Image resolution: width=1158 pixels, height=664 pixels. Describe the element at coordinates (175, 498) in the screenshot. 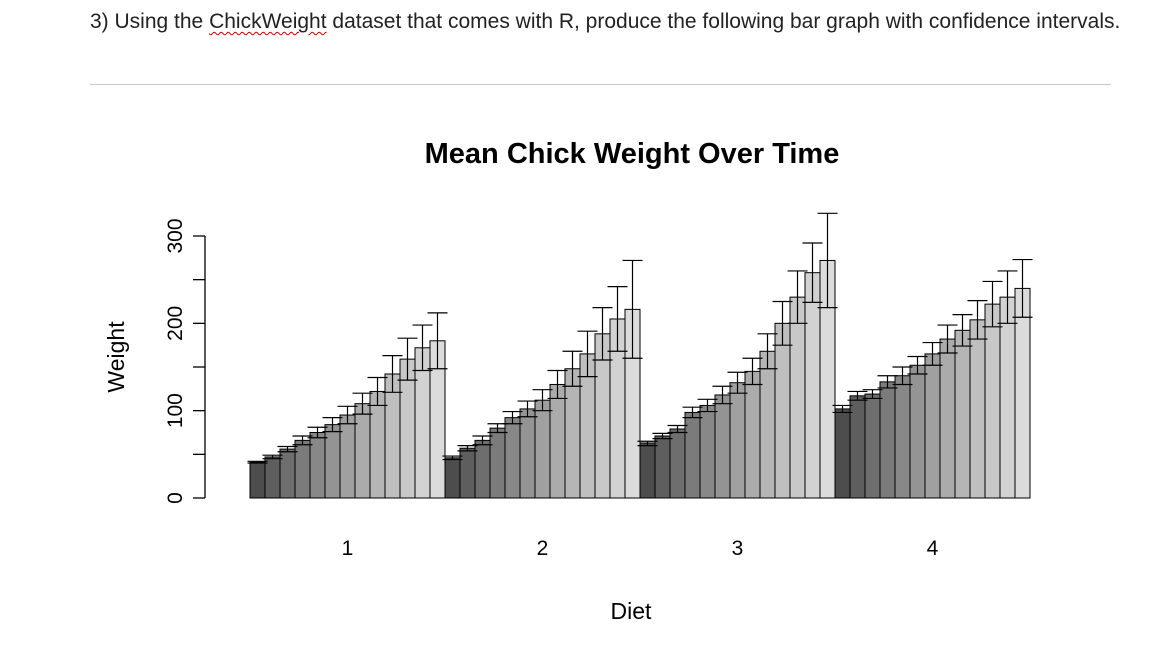

I see `y-tick-label: 0` at that location.